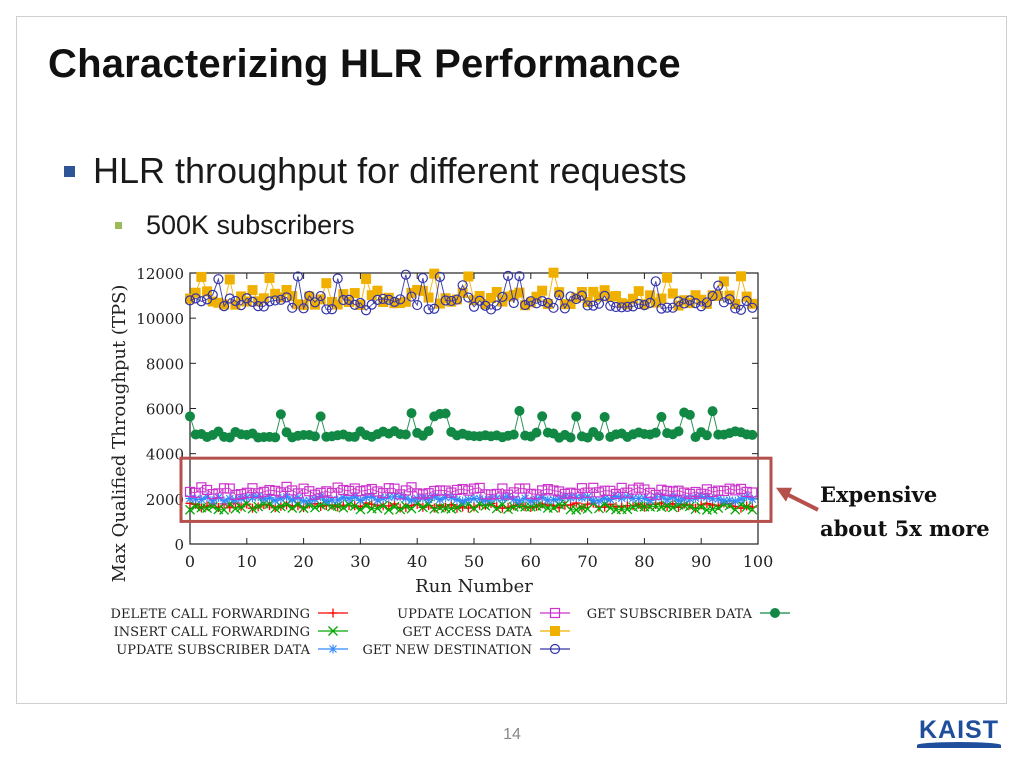  Describe the element at coordinates (210, 614) in the screenshot. I see `legend-label: DELETE CALL FORWARDING` at that location.